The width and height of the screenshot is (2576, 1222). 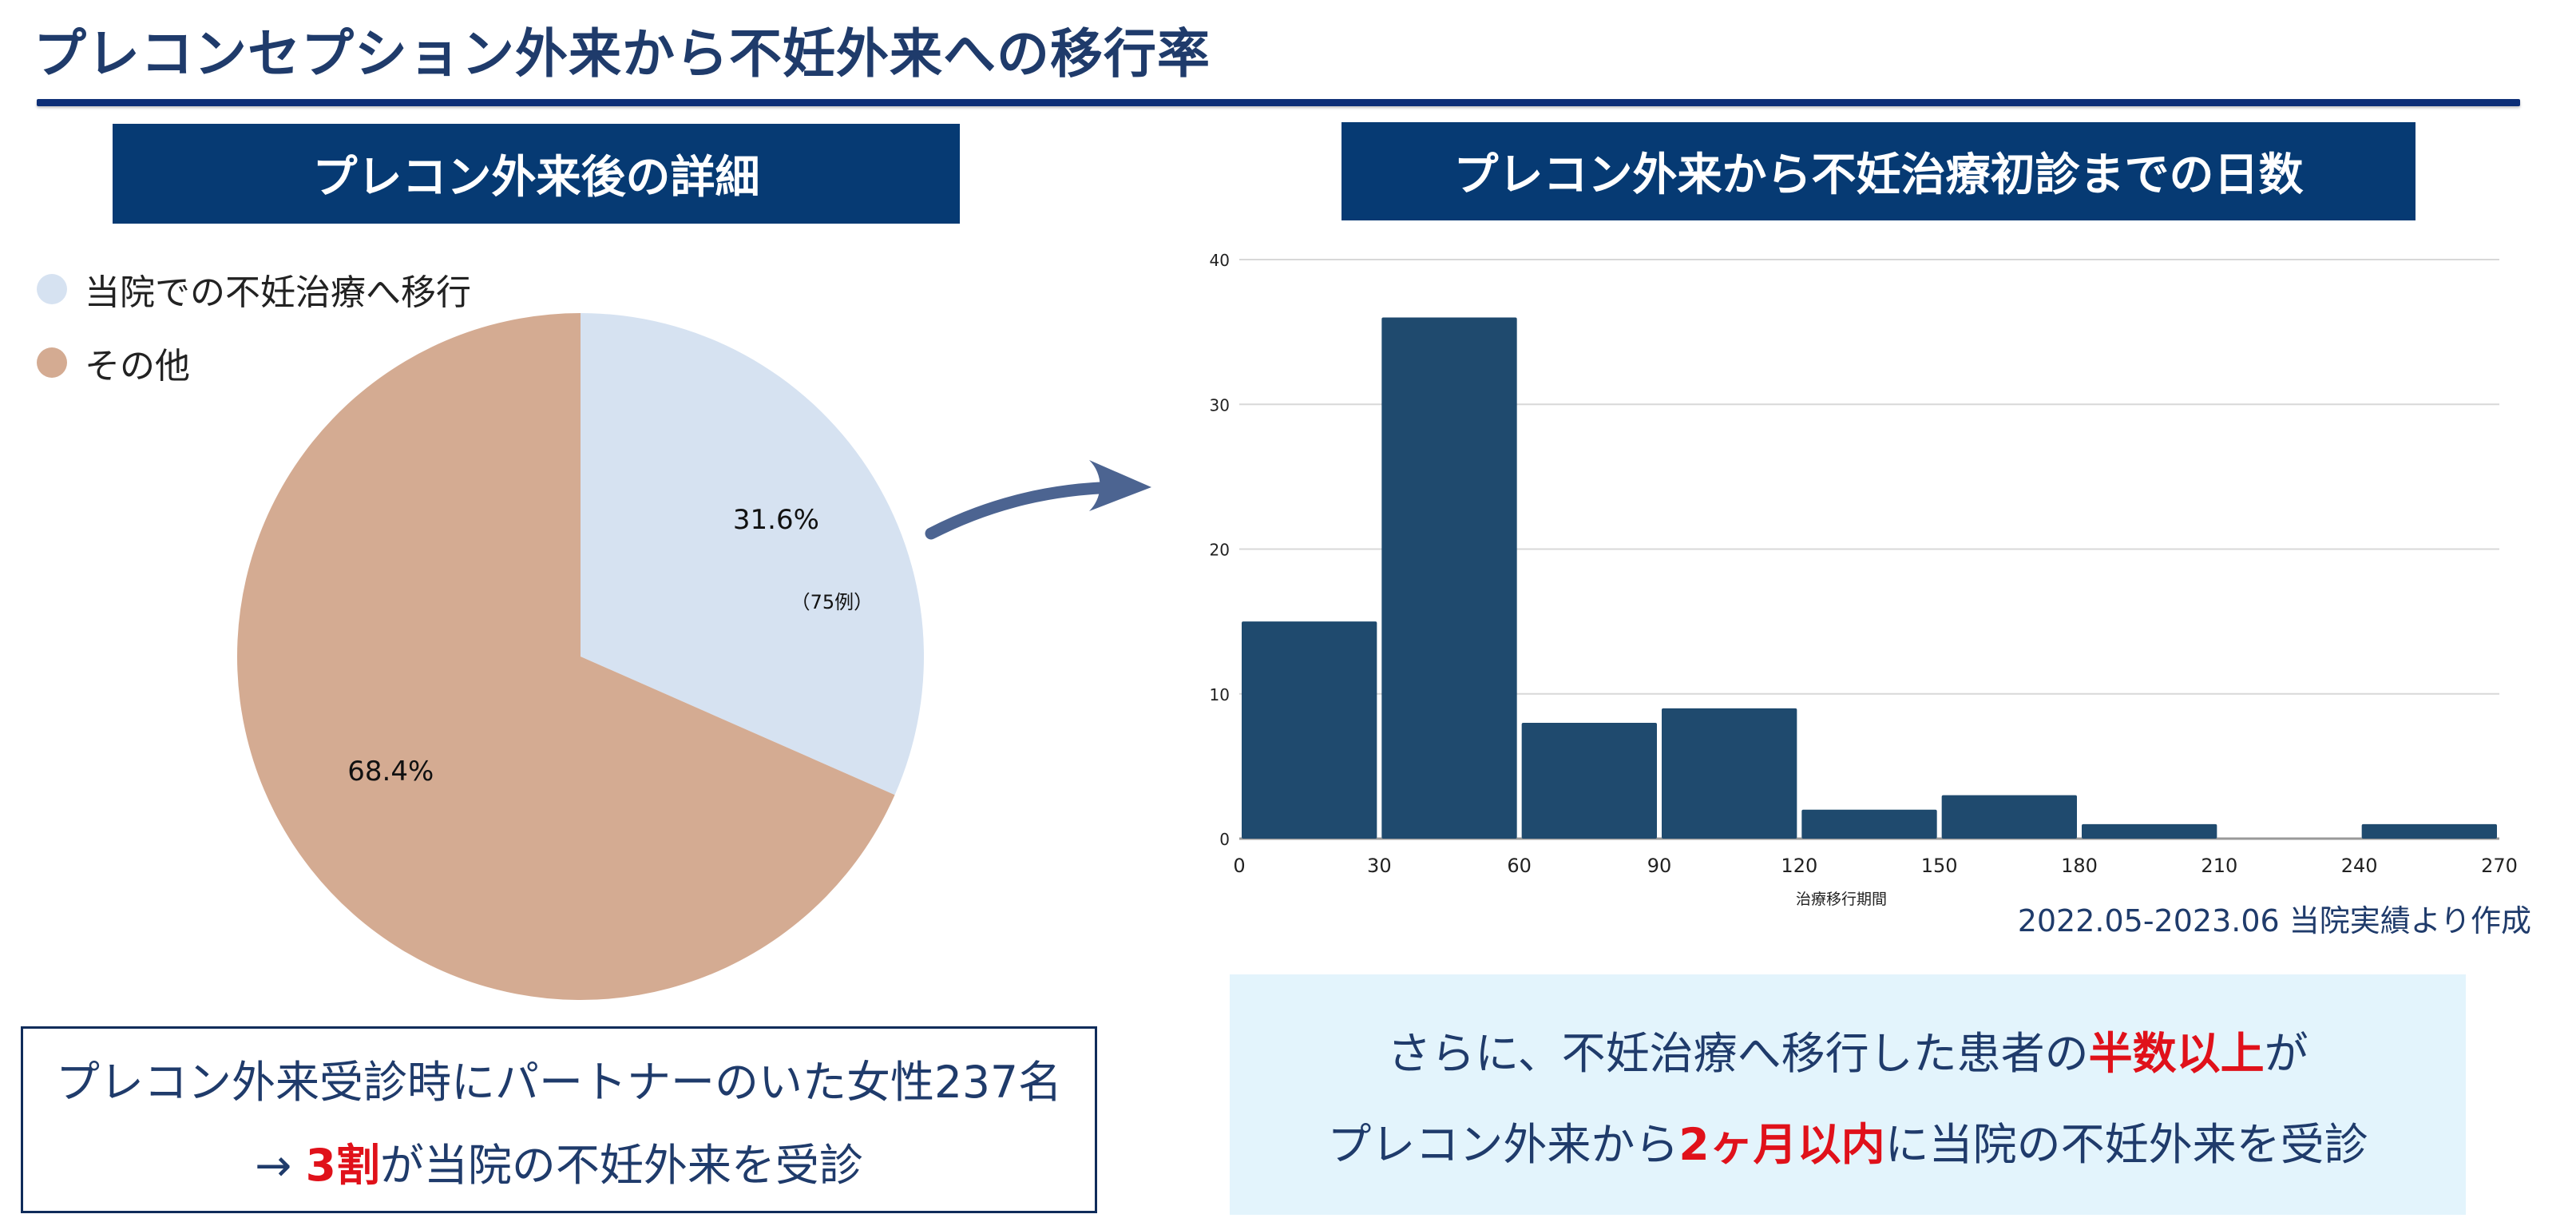 What do you see at coordinates (536, 174) in the screenshot?
I see `pie-section-banner: プレコン外来後の詳細` at bounding box center [536, 174].